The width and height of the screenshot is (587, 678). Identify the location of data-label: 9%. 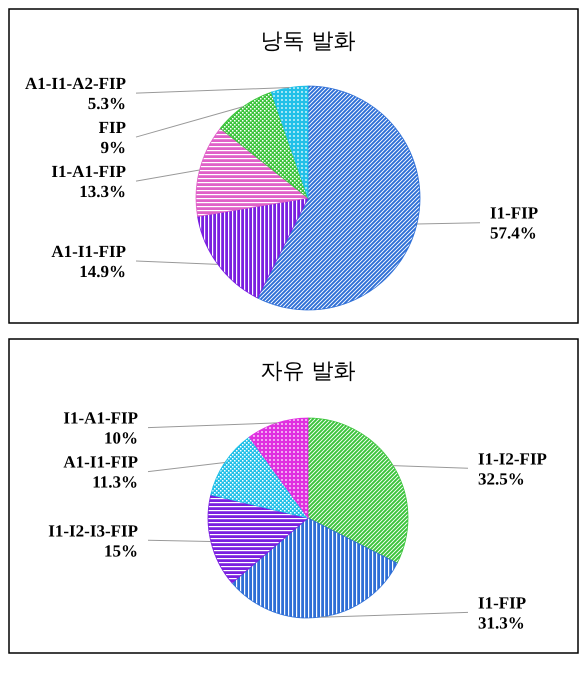
(113, 148).